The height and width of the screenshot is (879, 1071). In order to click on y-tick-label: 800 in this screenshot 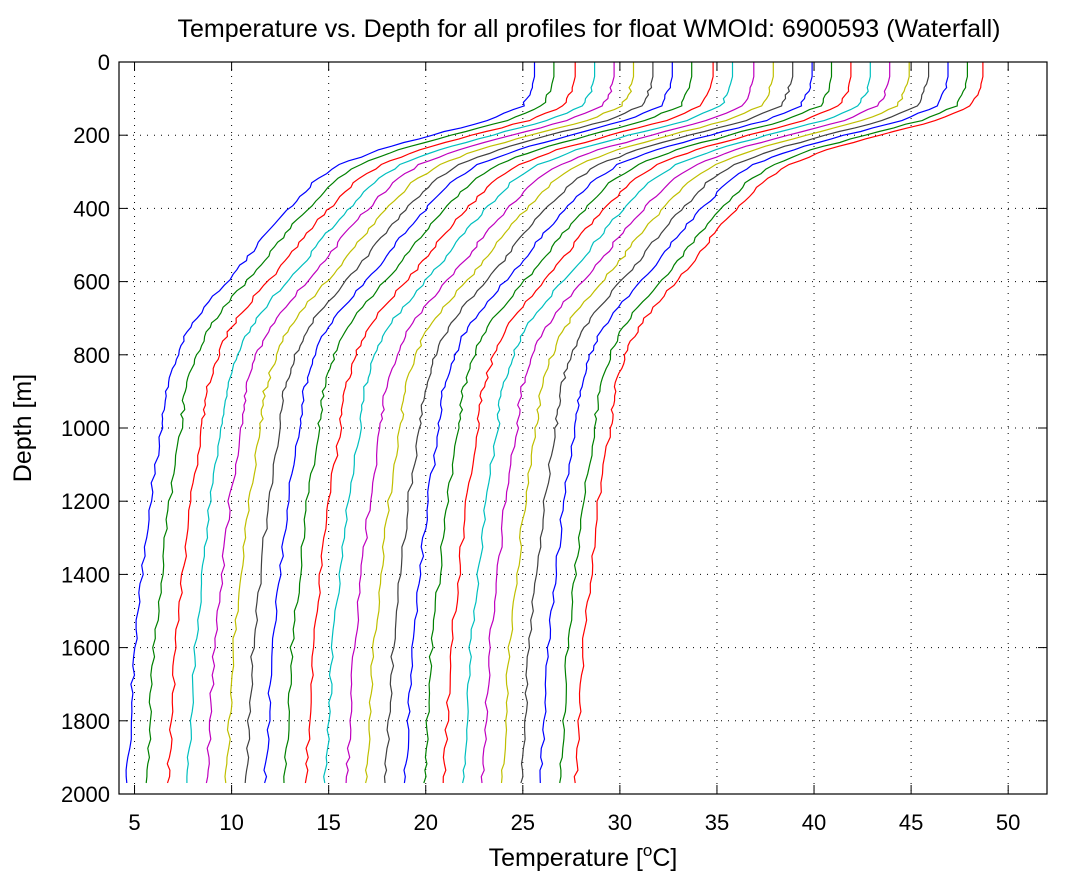, I will do `click(91, 355)`.